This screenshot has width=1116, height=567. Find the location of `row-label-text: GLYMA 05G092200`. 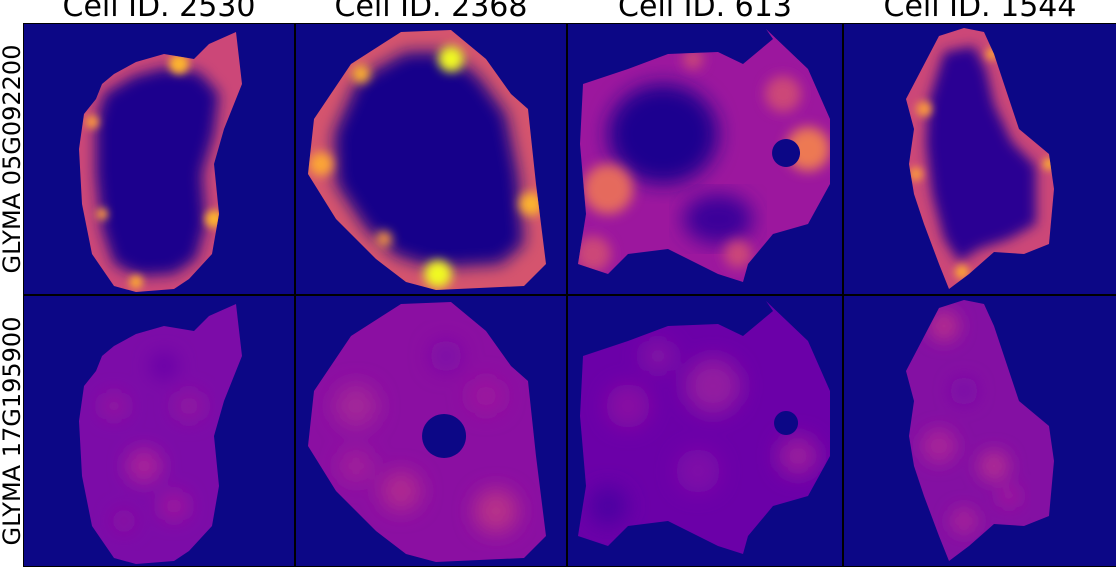

row-label-text: GLYMA 05G092200 is located at coordinates (13, 159).